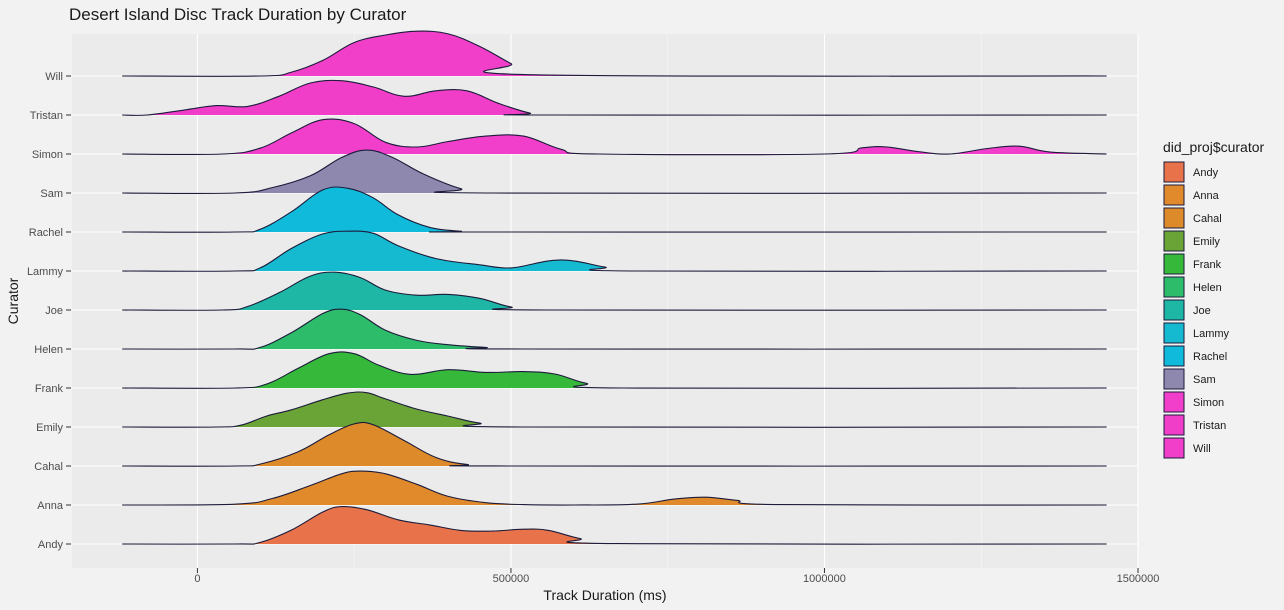  What do you see at coordinates (1206, 196) in the screenshot?
I see `legend-label: Anna` at bounding box center [1206, 196].